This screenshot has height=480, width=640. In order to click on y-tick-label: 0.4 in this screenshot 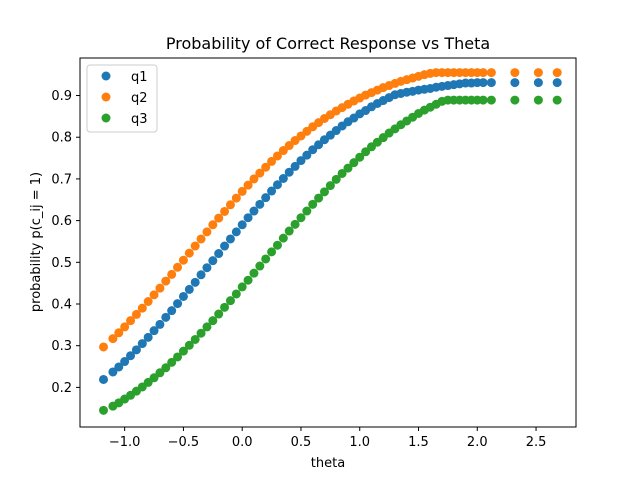, I will do `click(61, 305)`.